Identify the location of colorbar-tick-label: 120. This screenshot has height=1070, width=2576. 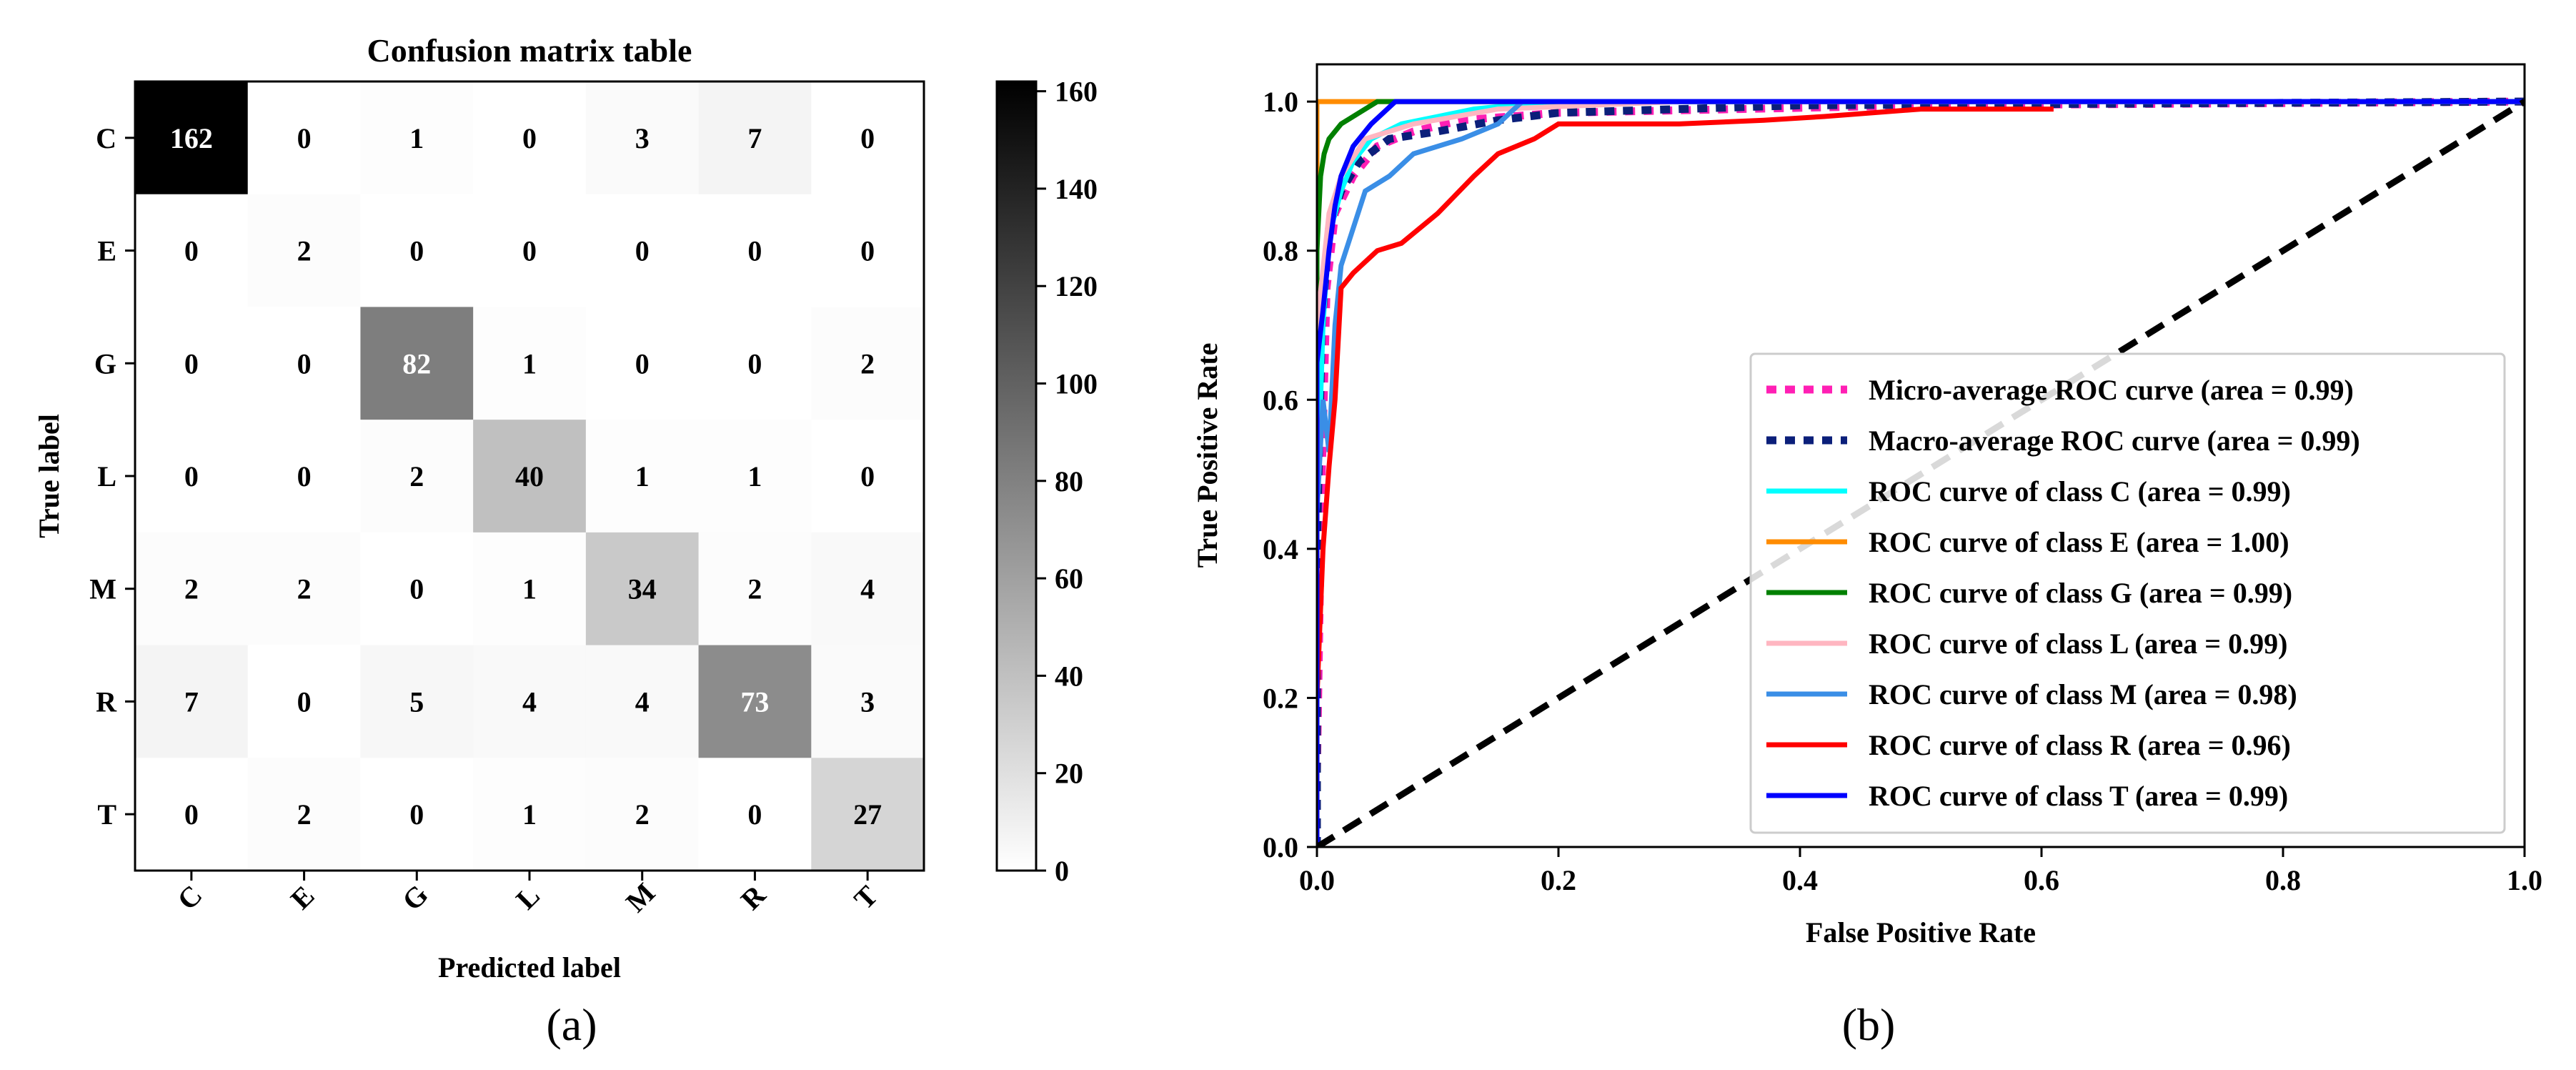
(1076, 286).